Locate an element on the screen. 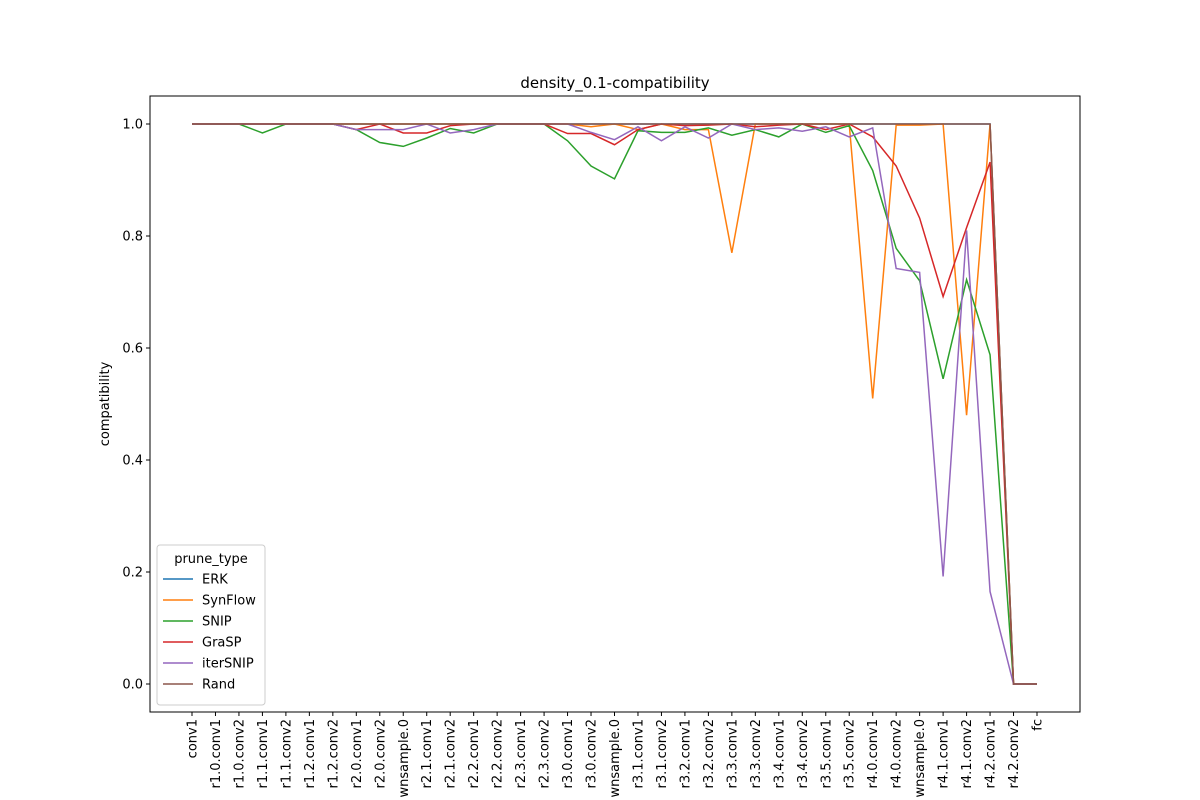  x-tick-label: r3.4.conv1 is located at coordinates (779, 753).